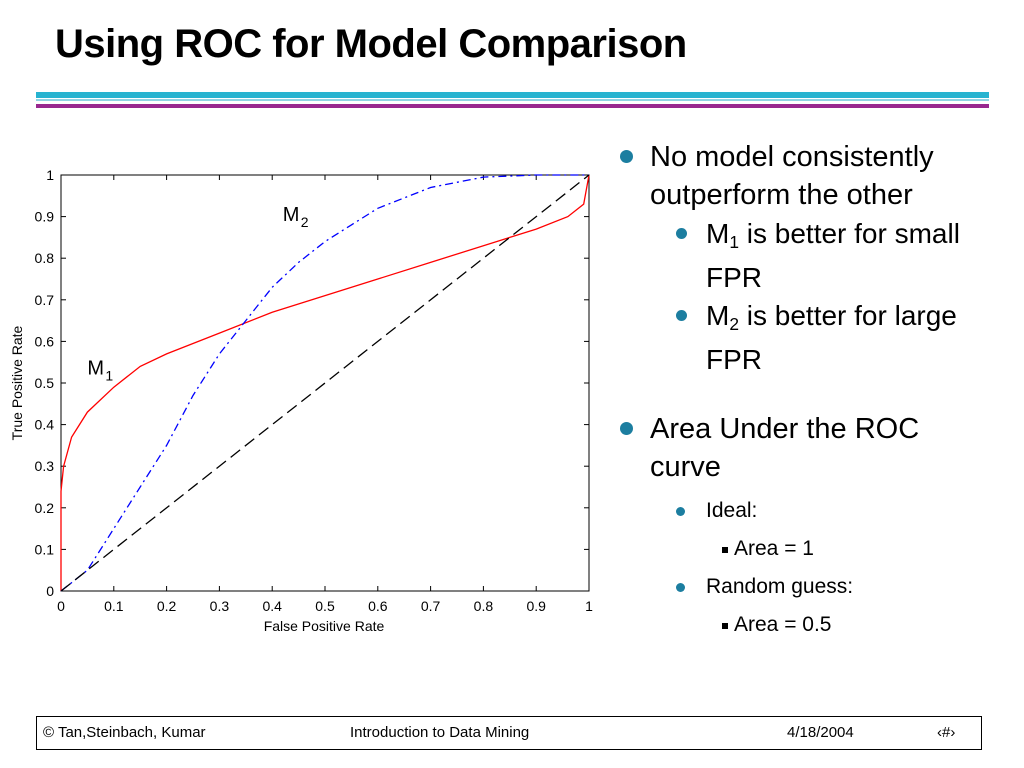 The width and height of the screenshot is (1024, 768). Describe the element at coordinates (734, 324) in the screenshot. I see `m2-subscript: 2` at that location.